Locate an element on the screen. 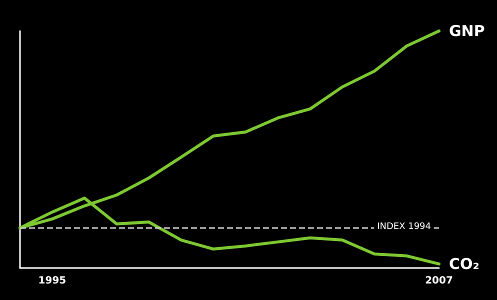 This screenshot has height=300, width=497. series-label: CO₂ is located at coordinates (464, 263).